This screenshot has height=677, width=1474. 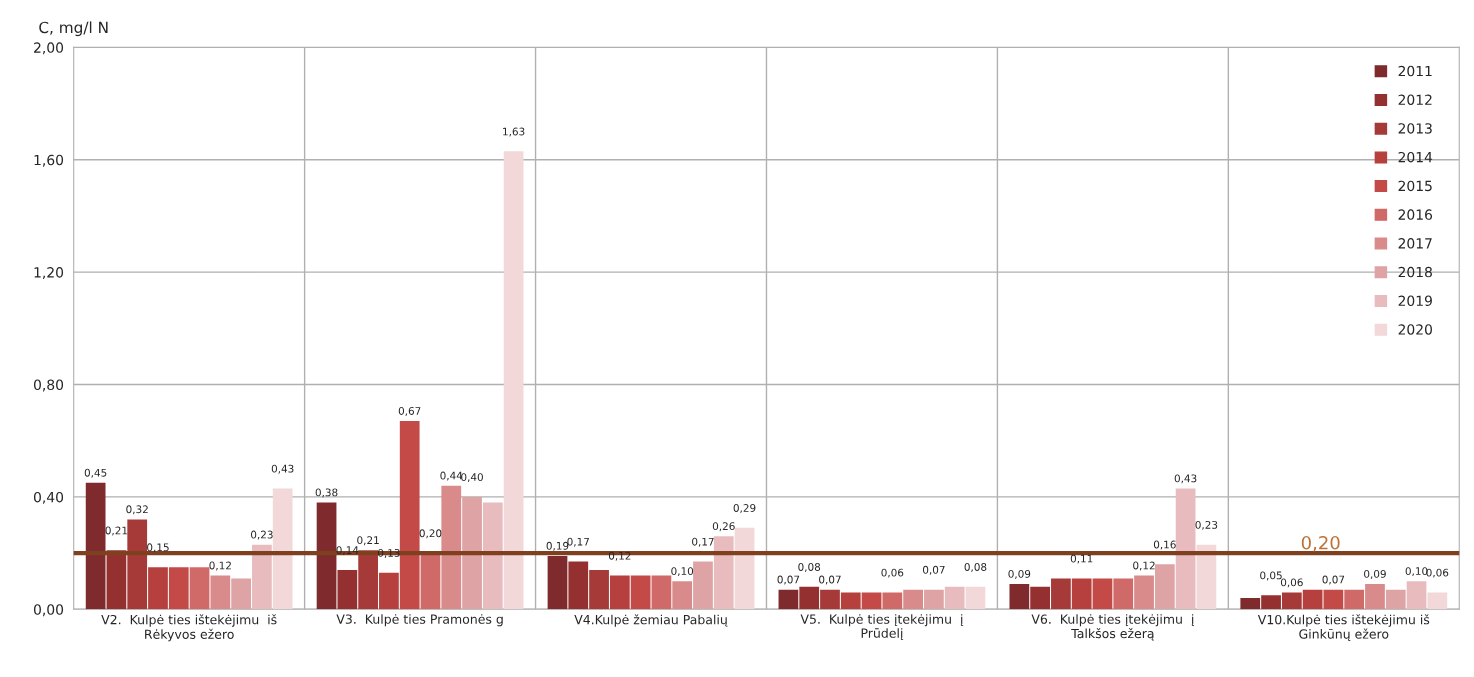 I want to click on data-label: 0,17, so click(x=703, y=542).